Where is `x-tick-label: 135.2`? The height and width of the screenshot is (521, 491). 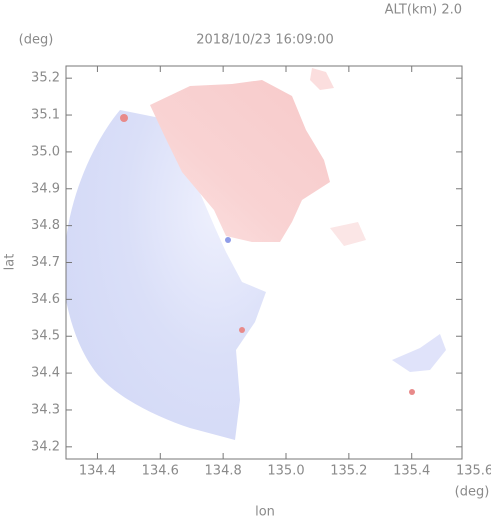 x-tick-label: 135.2 is located at coordinates (348, 471).